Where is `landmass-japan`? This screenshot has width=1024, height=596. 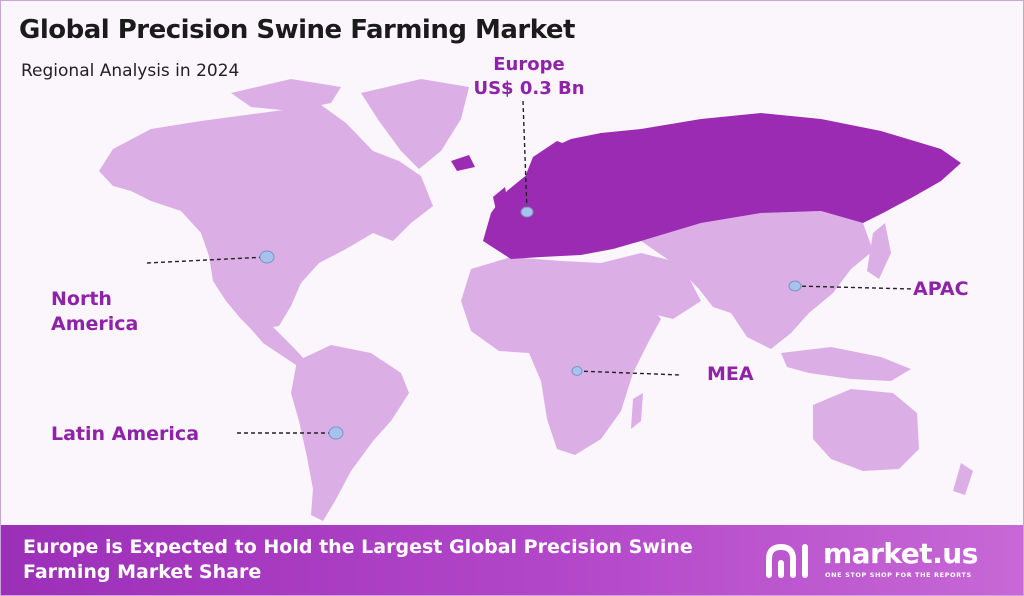
landmass-japan is located at coordinates (879, 251).